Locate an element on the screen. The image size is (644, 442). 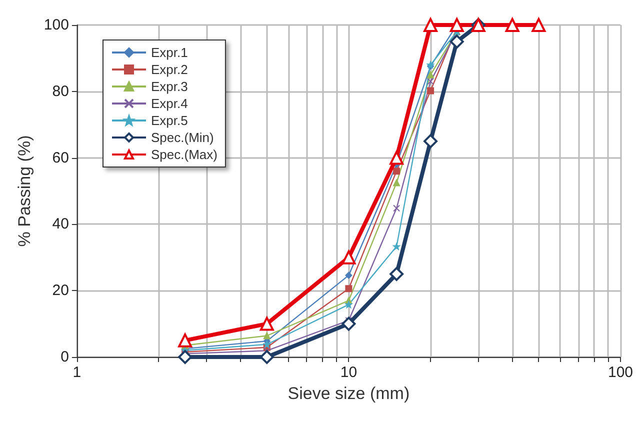
x-axis-title: Sieve size (mm) is located at coordinates (349, 393).